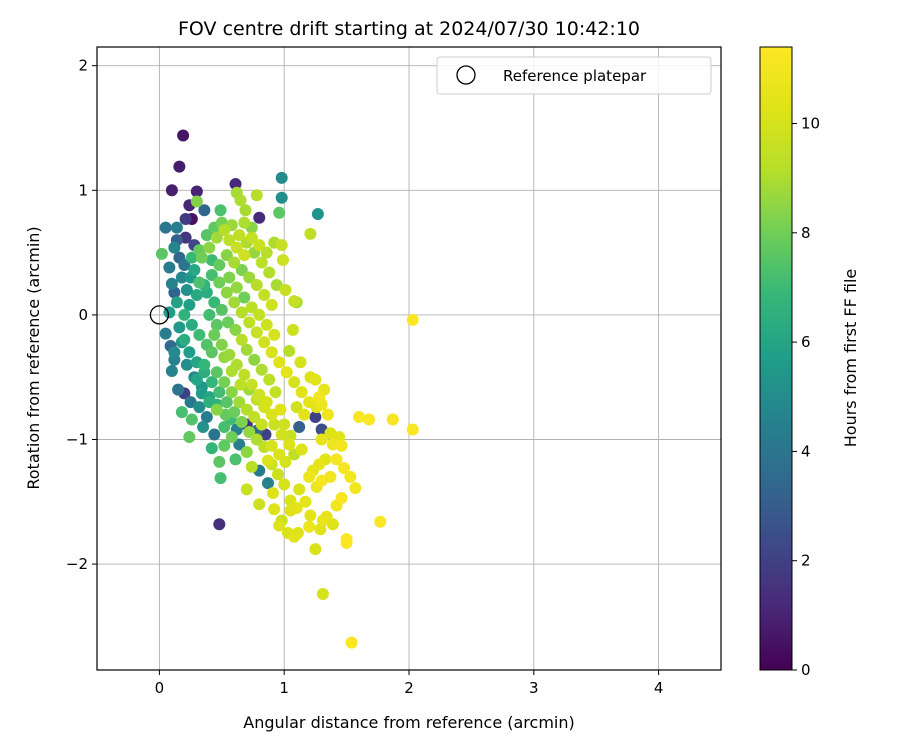 This screenshot has height=750, width=900. Describe the element at coordinates (806, 561) in the screenshot. I see `colorbar-tick-label: 2` at that location.